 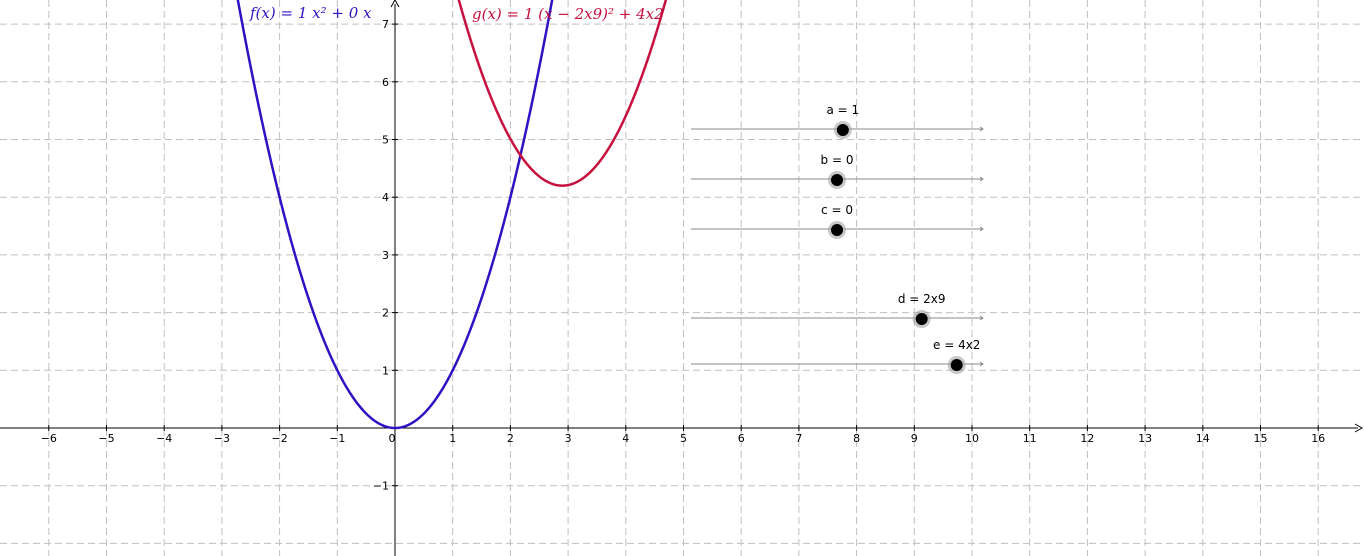 What do you see at coordinates (683, 438) in the screenshot?
I see `x-tick-label: 5` at bounding box center [683, 438].